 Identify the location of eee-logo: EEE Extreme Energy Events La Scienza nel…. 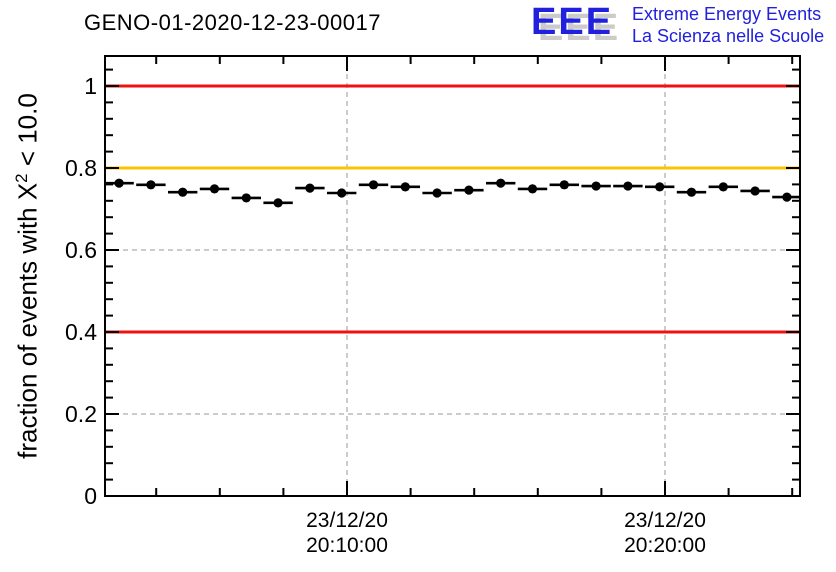
(682, 27).